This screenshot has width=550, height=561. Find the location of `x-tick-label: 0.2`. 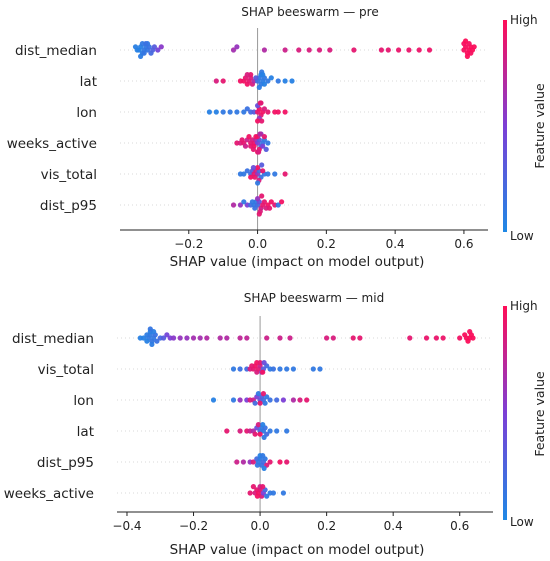

x-tick-label: 0.2 is located at coordinates (326, 526).